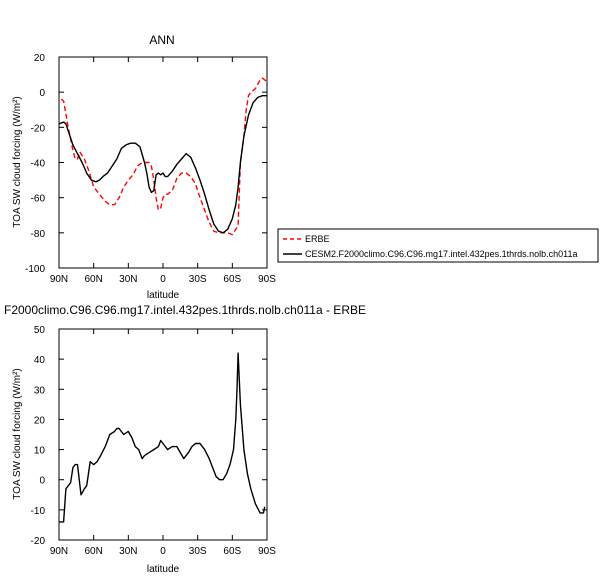 This screenshot has width=607, height=578. I want to click on y-tick-label: -10, so click(38, 511).